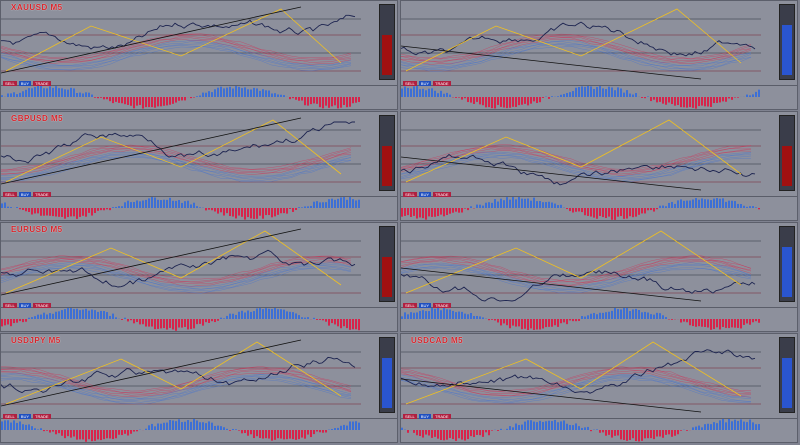  I want to click on signal-block, so click(387, 277).